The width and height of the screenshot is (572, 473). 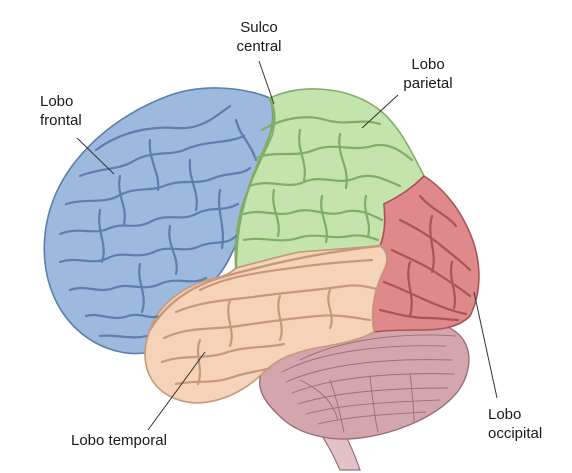 I want to click on cerebellum-folia, so click(x=369, y=383).